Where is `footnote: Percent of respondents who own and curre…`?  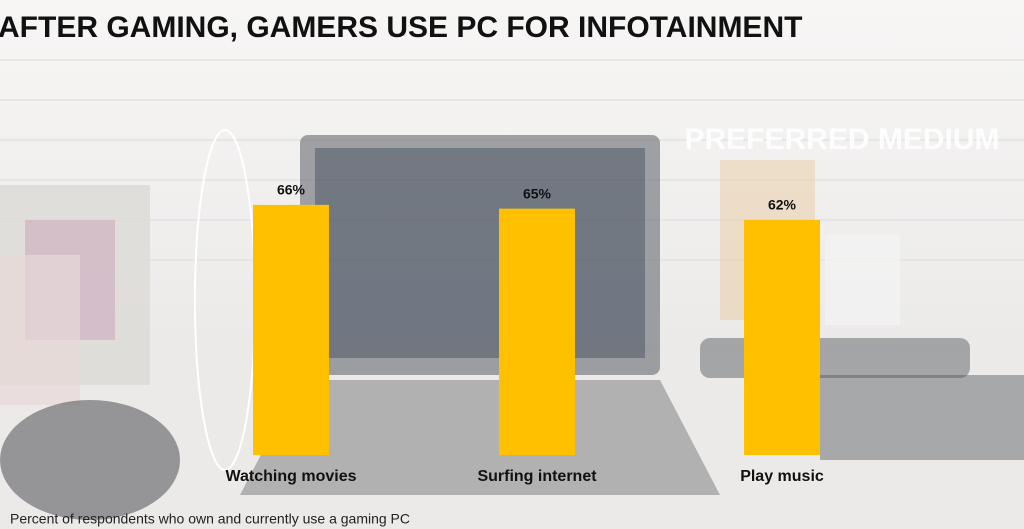
footnote: Percent of respondents who own and curre… is located at coordinates (210, 519).